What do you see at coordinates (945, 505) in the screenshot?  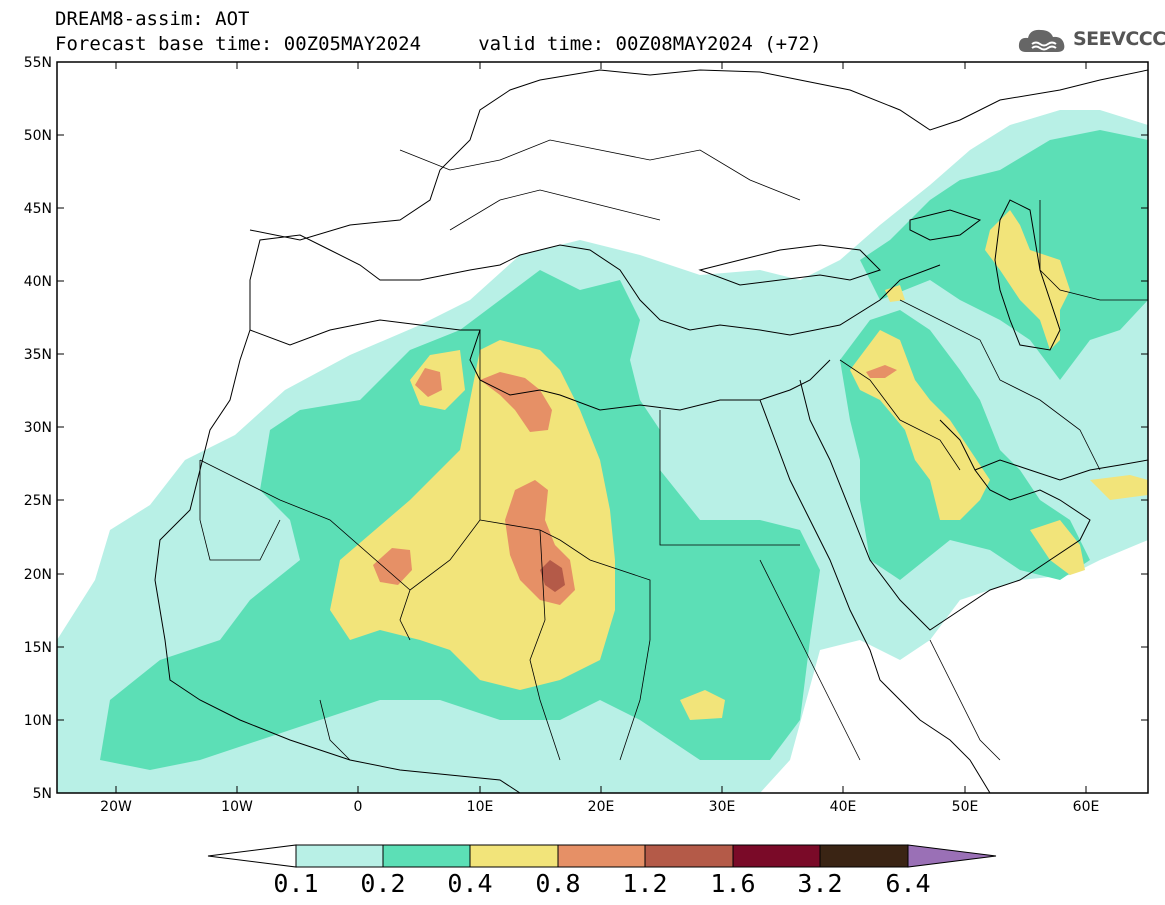 I see `arabian-peninsula-coast` at bounding box center [945, 505].